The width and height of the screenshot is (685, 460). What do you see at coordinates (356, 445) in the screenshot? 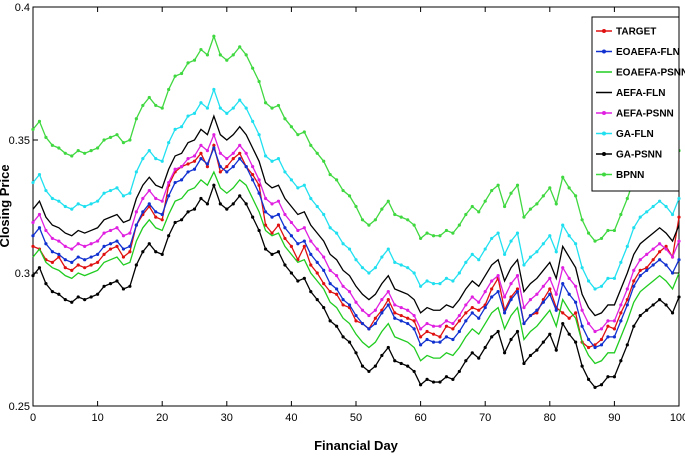
I see `x-axis-title: Financial Day` at bounding box center [356, 445].